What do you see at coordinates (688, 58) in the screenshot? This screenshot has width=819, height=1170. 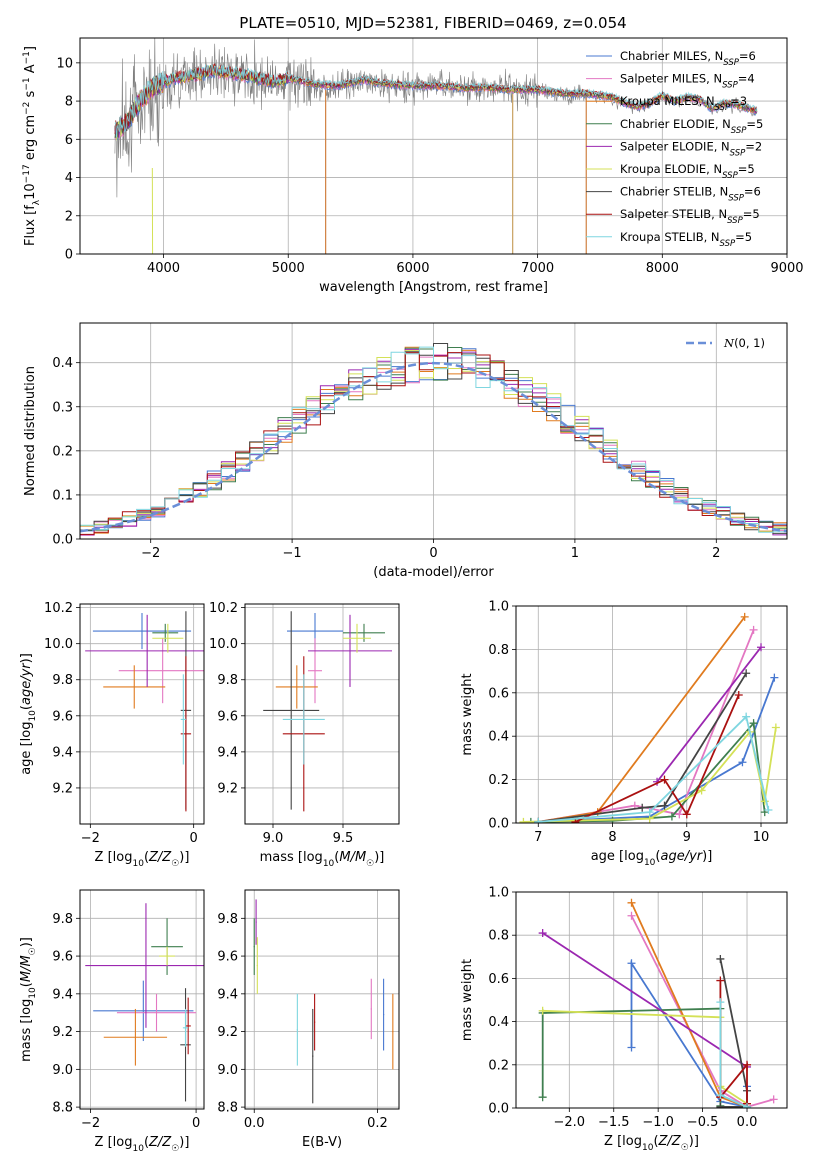 I see `legend-label: Chabrier MILES, NSSP=6` at bounding box center [688, 58].